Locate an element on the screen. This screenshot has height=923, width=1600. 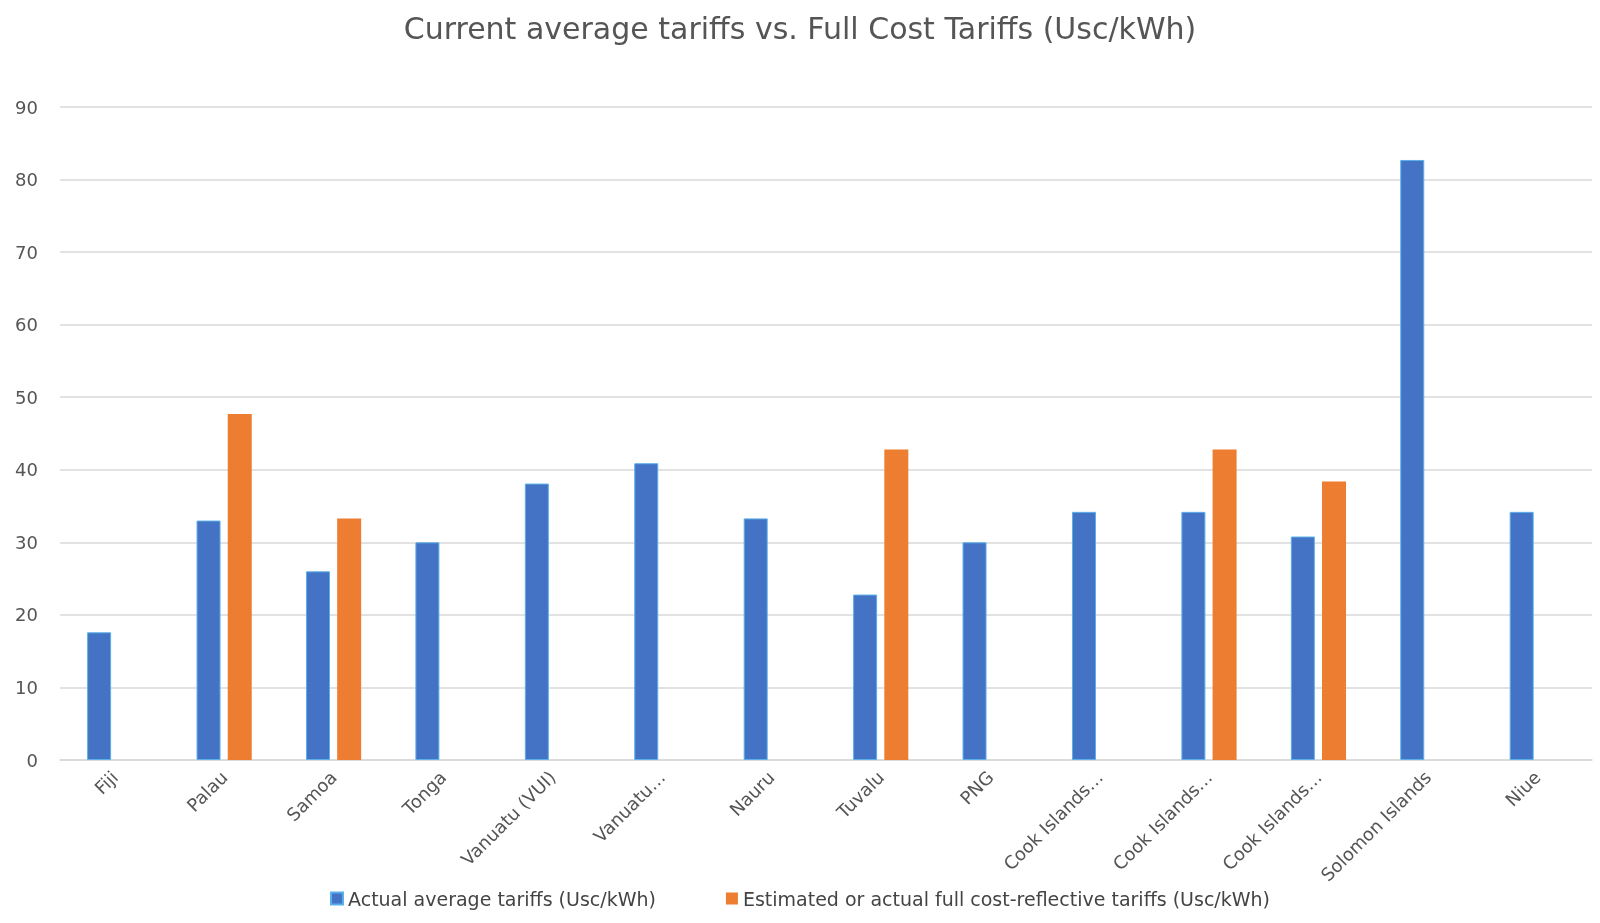
legend-label: Estimated or actual full cost-reflective tariffs (Usc/kWh) is located at coordinates (1006, 898).